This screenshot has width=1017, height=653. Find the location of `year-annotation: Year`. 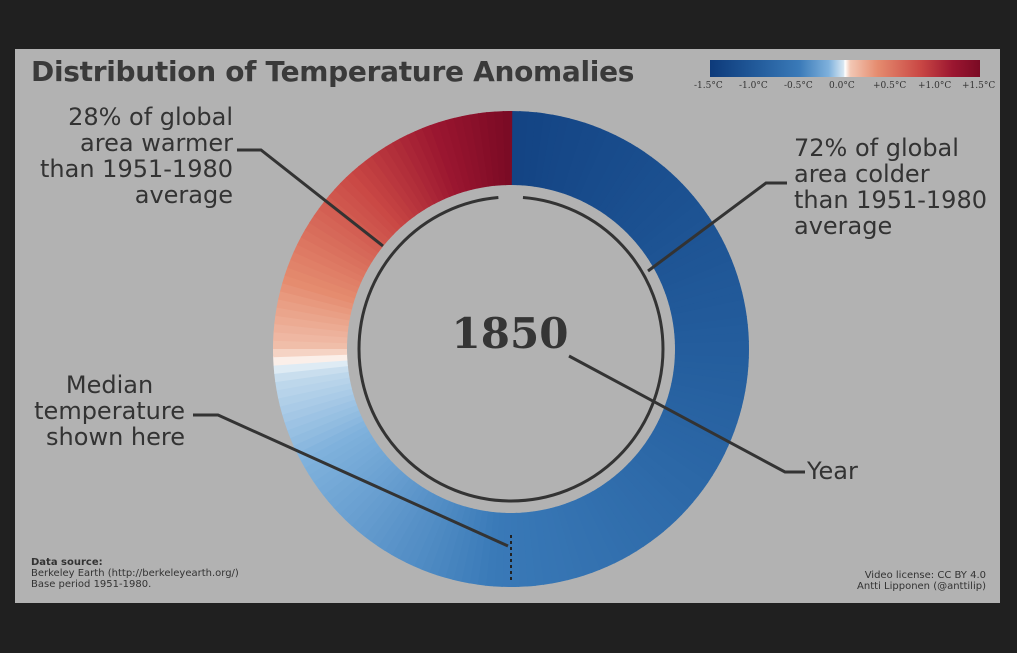

year-annotation: Year is located at coordinates (832, 471).